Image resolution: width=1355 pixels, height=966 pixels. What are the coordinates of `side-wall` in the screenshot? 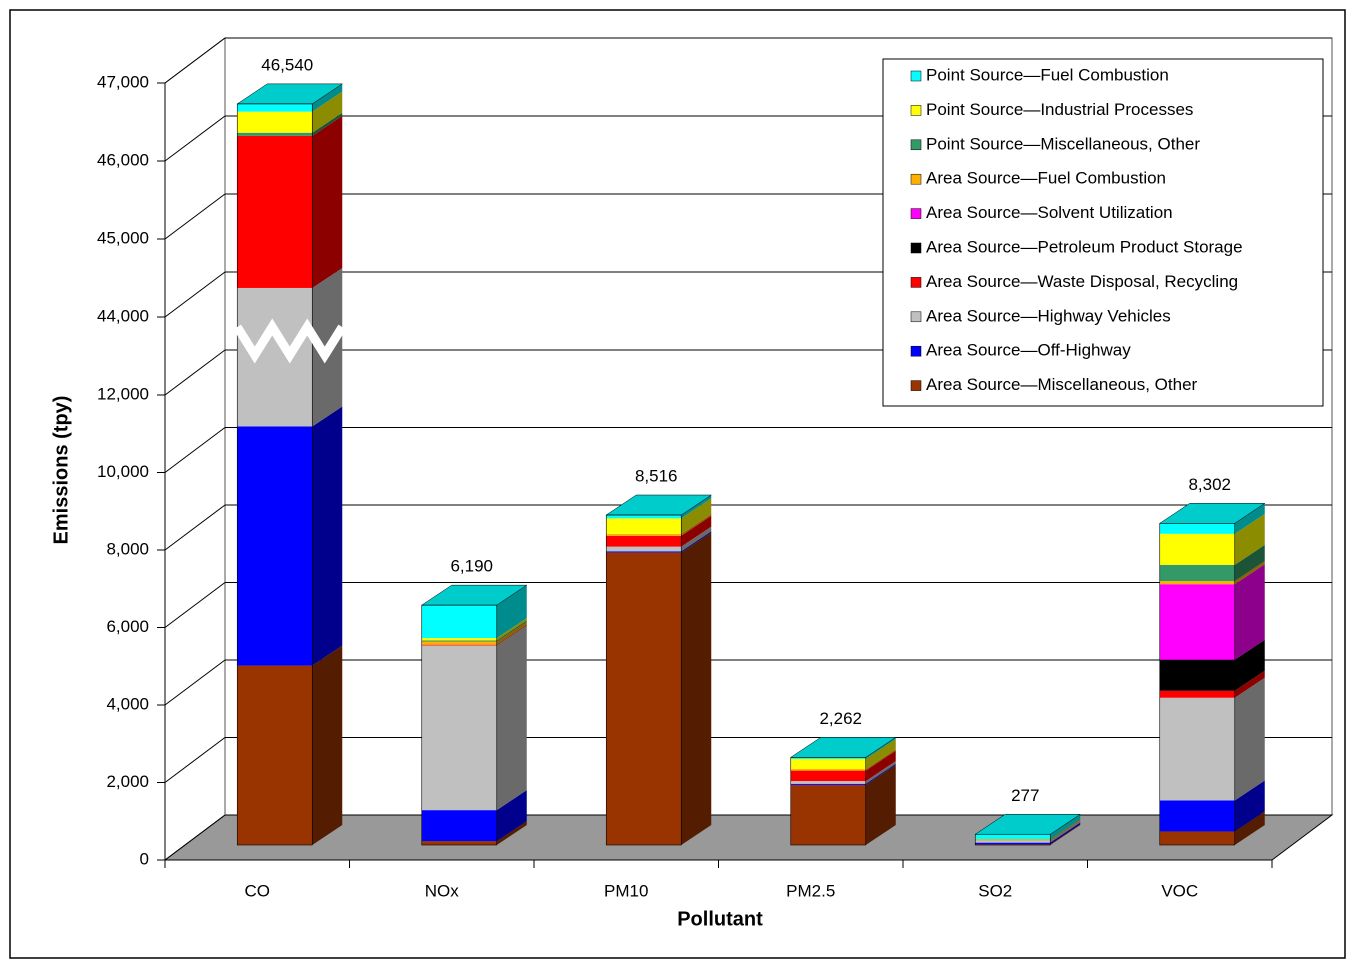 It's located at (195, 449).